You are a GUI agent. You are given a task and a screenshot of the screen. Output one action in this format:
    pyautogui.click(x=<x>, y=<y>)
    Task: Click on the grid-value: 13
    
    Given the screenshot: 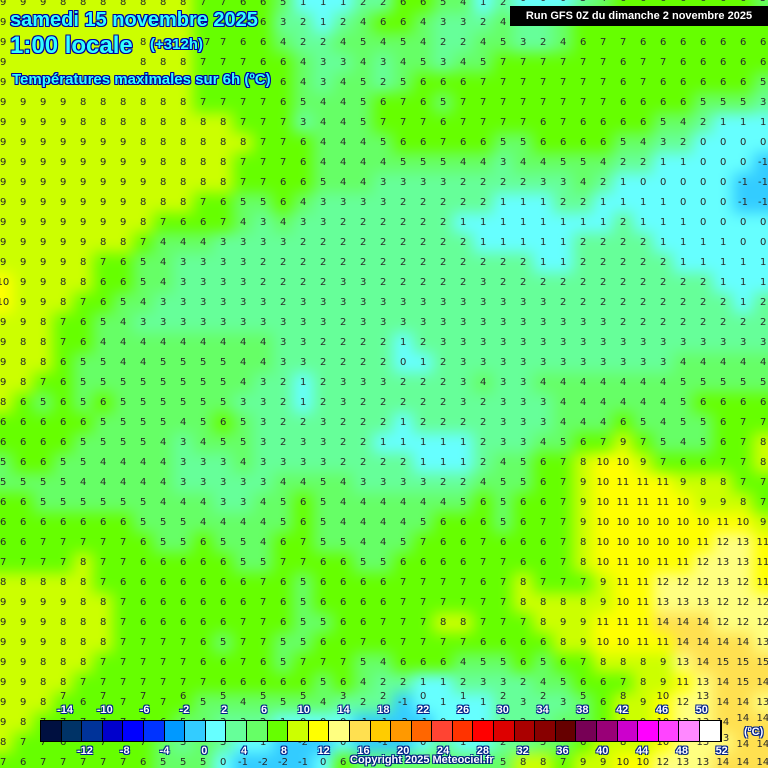 What is the action you would take?
    pyautogui.click(x=703, y=682)
    